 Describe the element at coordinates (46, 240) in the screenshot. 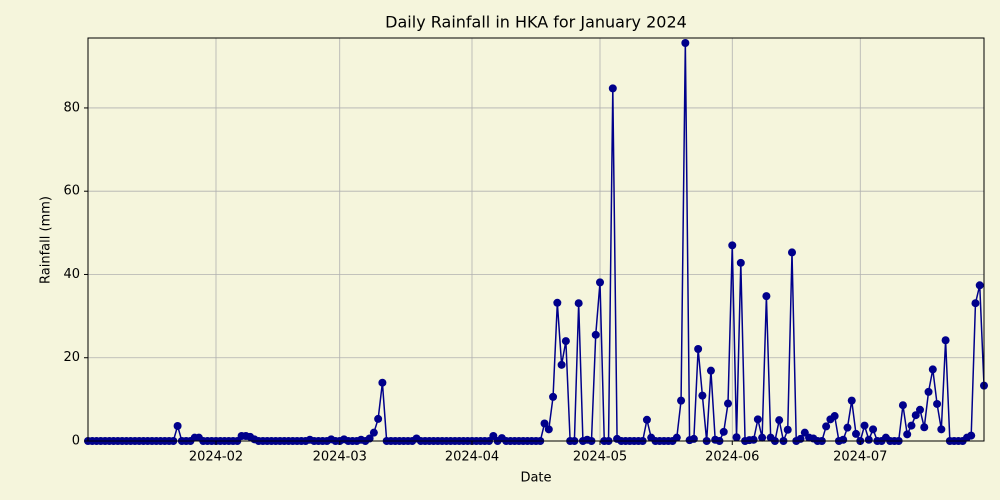

I see `y-axis-label: Rainfall (mm)` at that location.